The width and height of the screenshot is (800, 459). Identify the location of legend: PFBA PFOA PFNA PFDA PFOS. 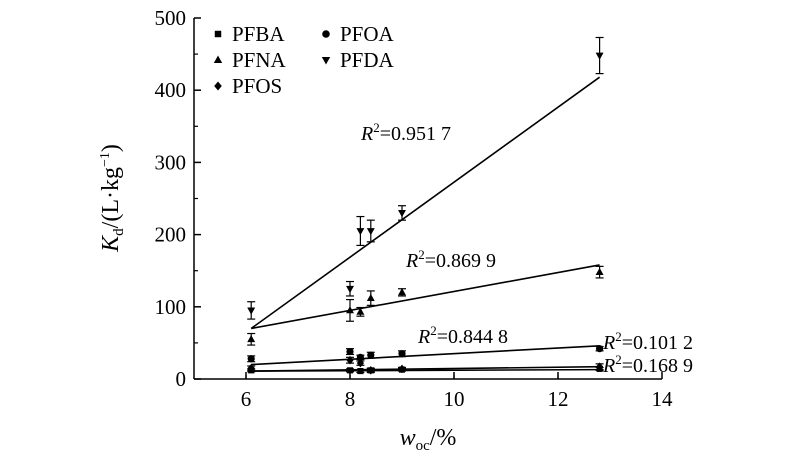
(304, 60).